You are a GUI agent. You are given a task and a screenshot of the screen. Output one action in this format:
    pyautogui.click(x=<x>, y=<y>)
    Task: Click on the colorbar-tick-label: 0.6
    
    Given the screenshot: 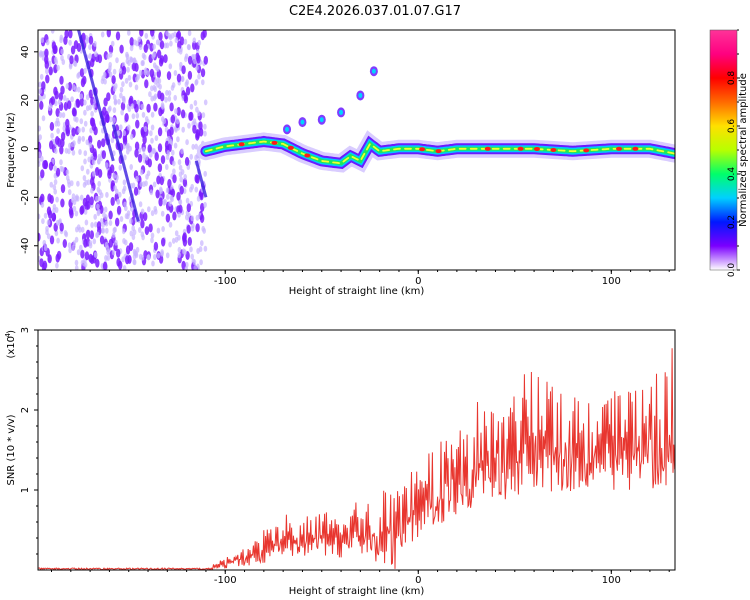 What is the action you would take?
    pyautogui.click(x=732, y=126)
    